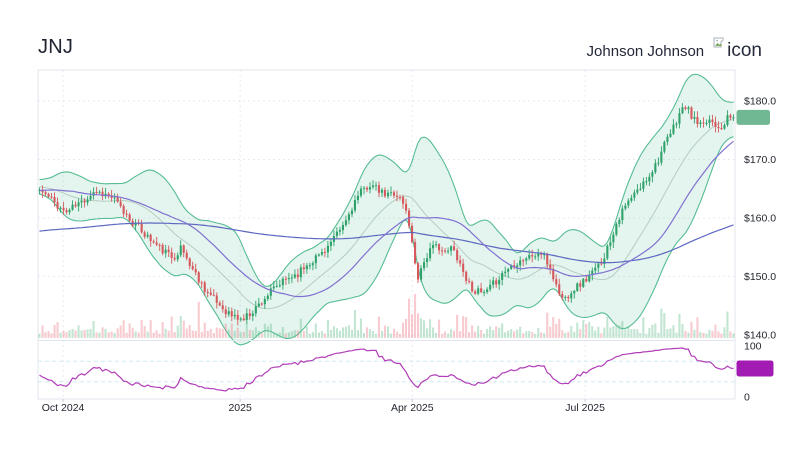  I want to click on rsi-panel, so click(386, 369).